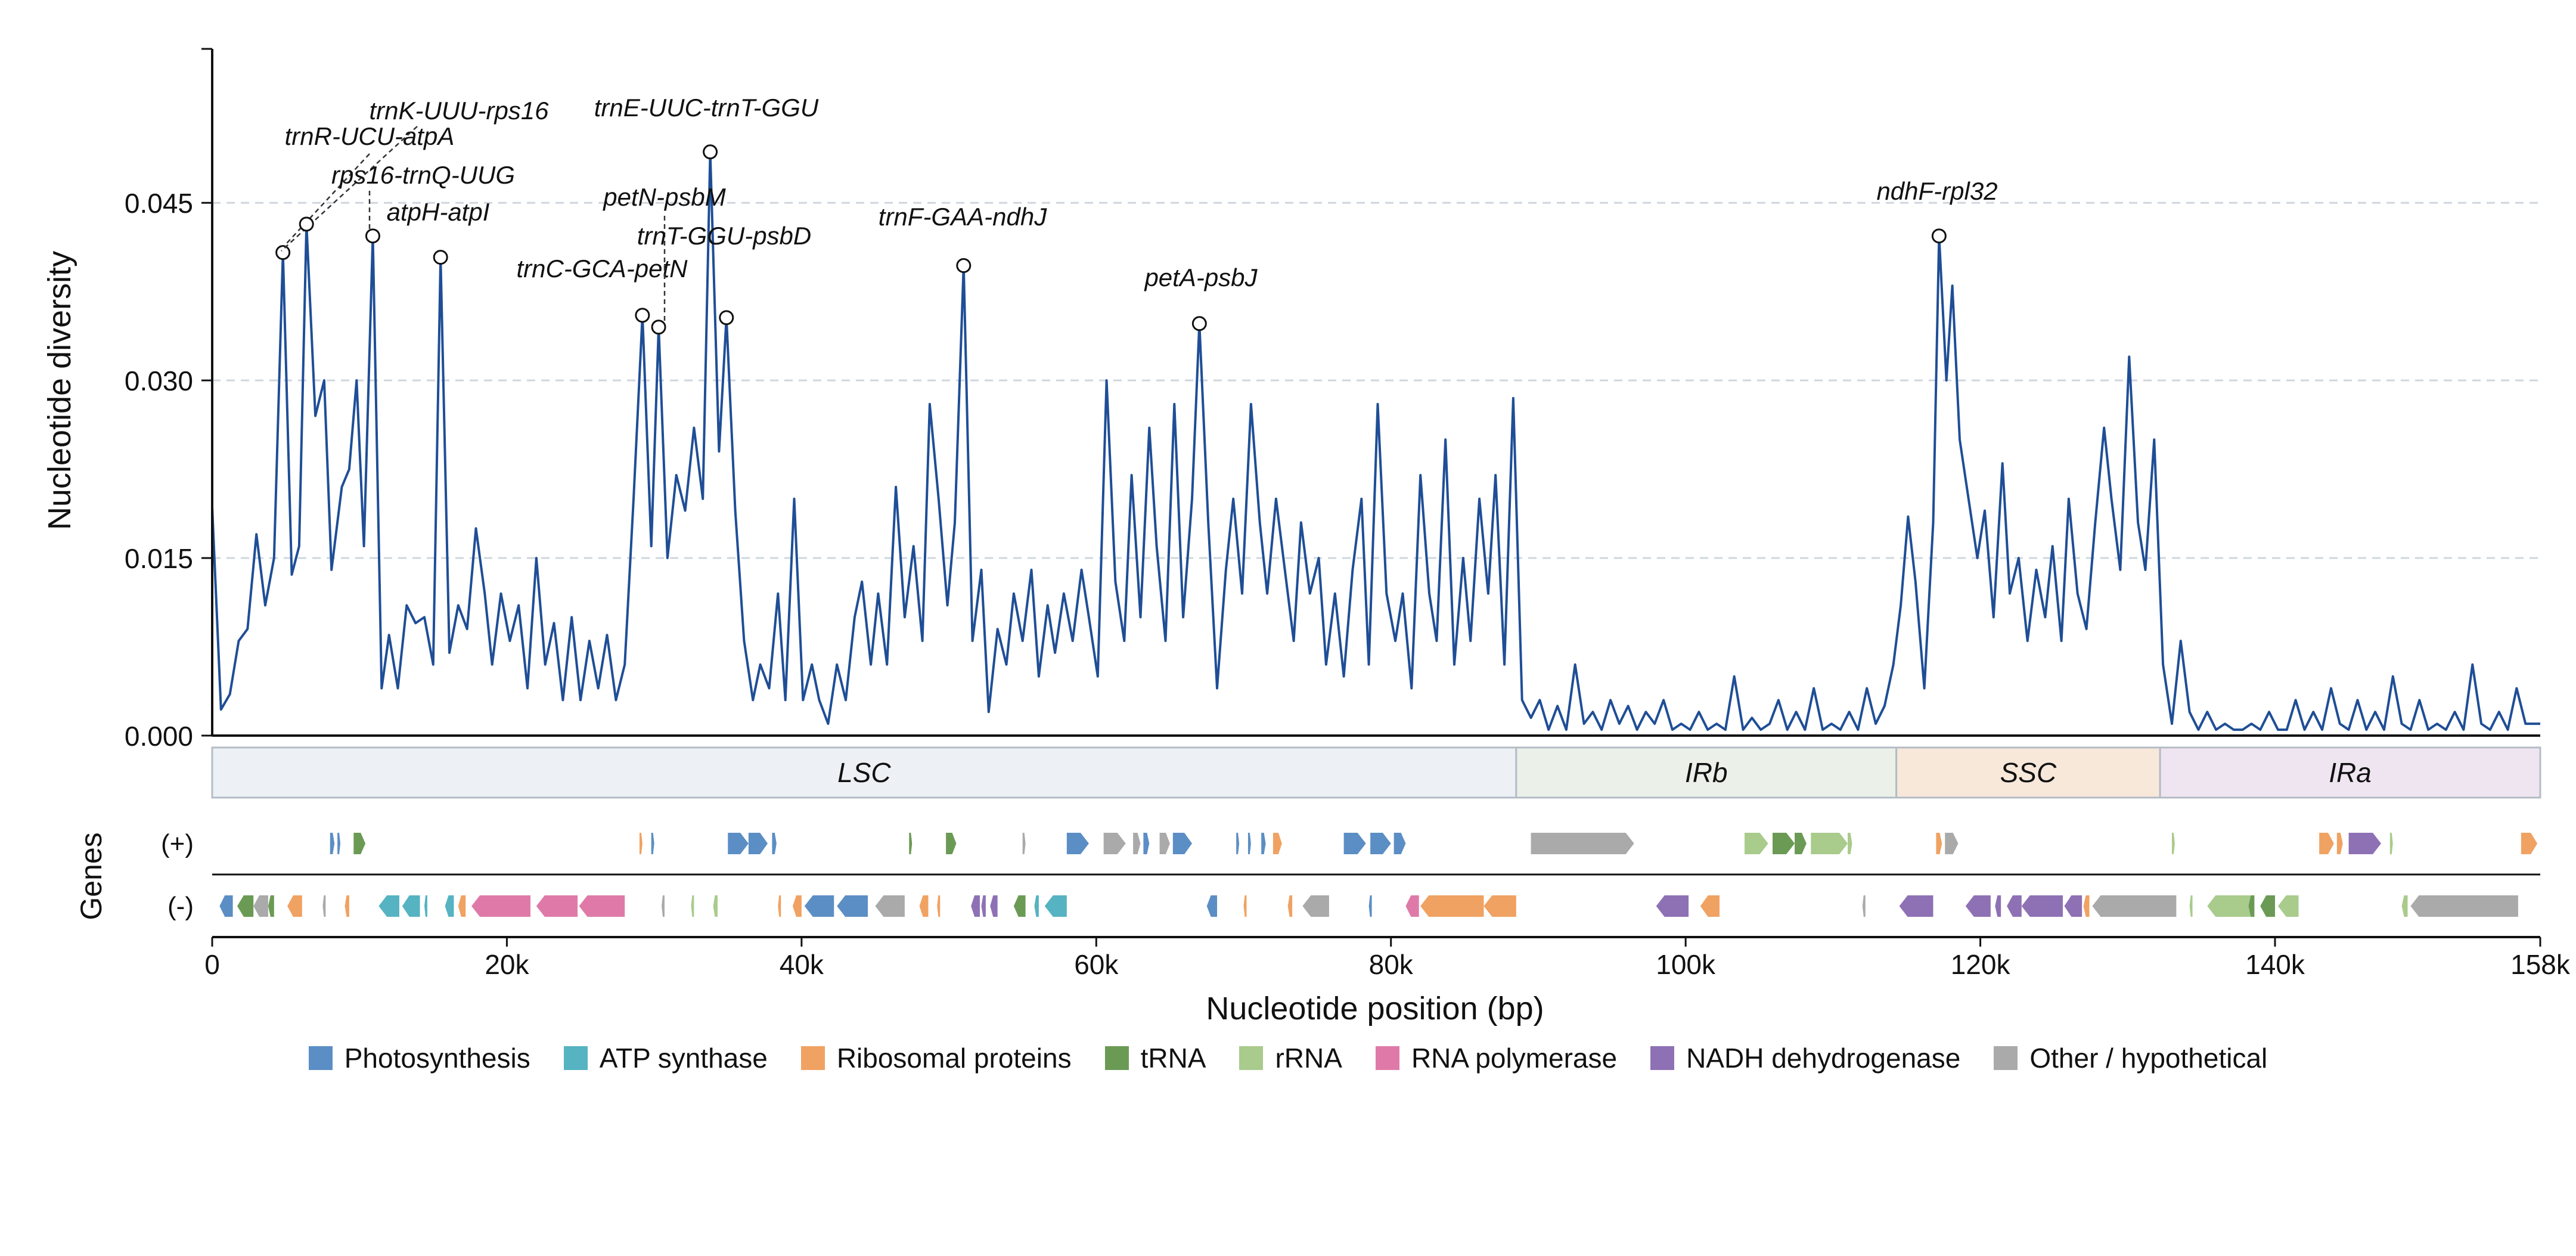 Image resolution: width=2576 pixels, height=1256 pixels. I want to click on x-tick-label: 120k, so click(1981, 964).